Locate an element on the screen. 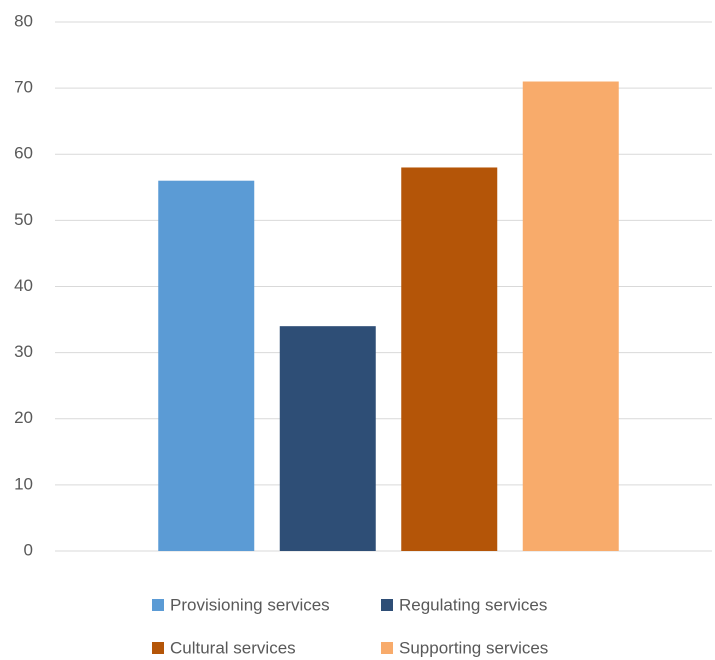  legend-label: Provisioning services is located at coordinates (250, 604).